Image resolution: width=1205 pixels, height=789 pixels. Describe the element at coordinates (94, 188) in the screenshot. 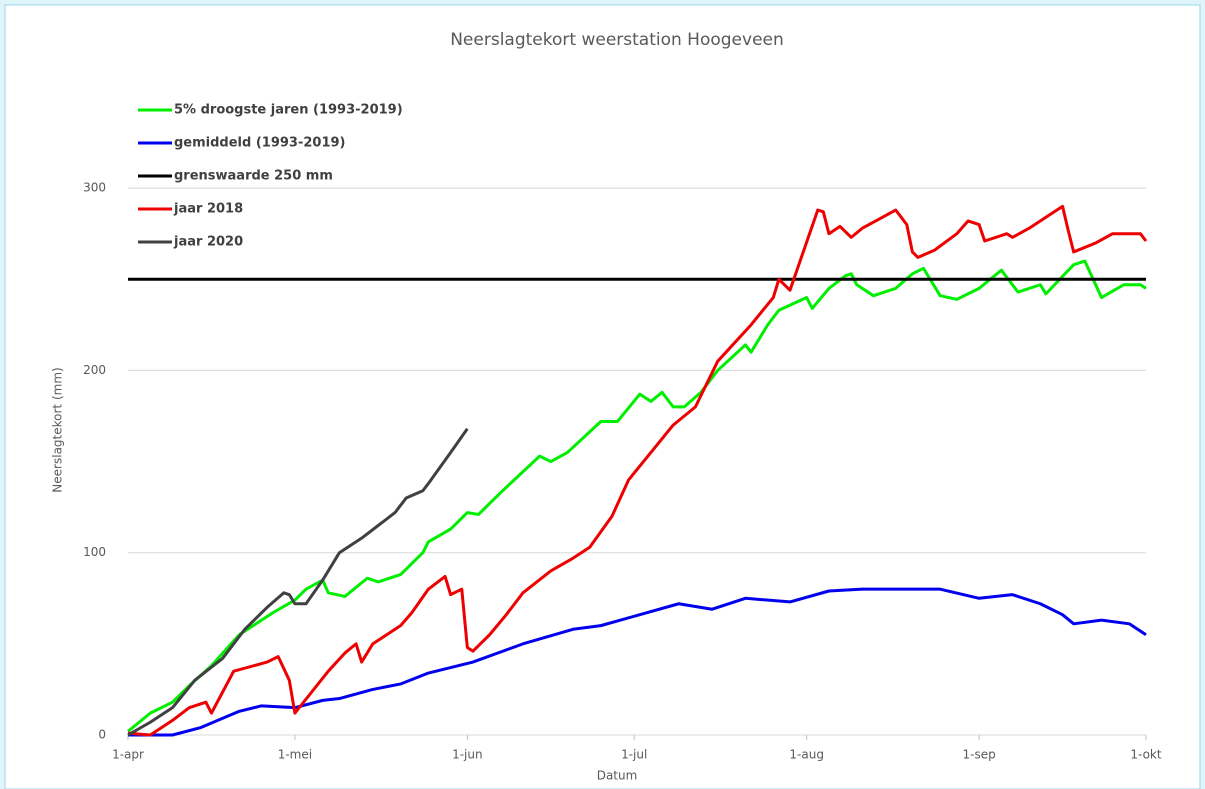

I see `y-tick-label: 300` at that location.